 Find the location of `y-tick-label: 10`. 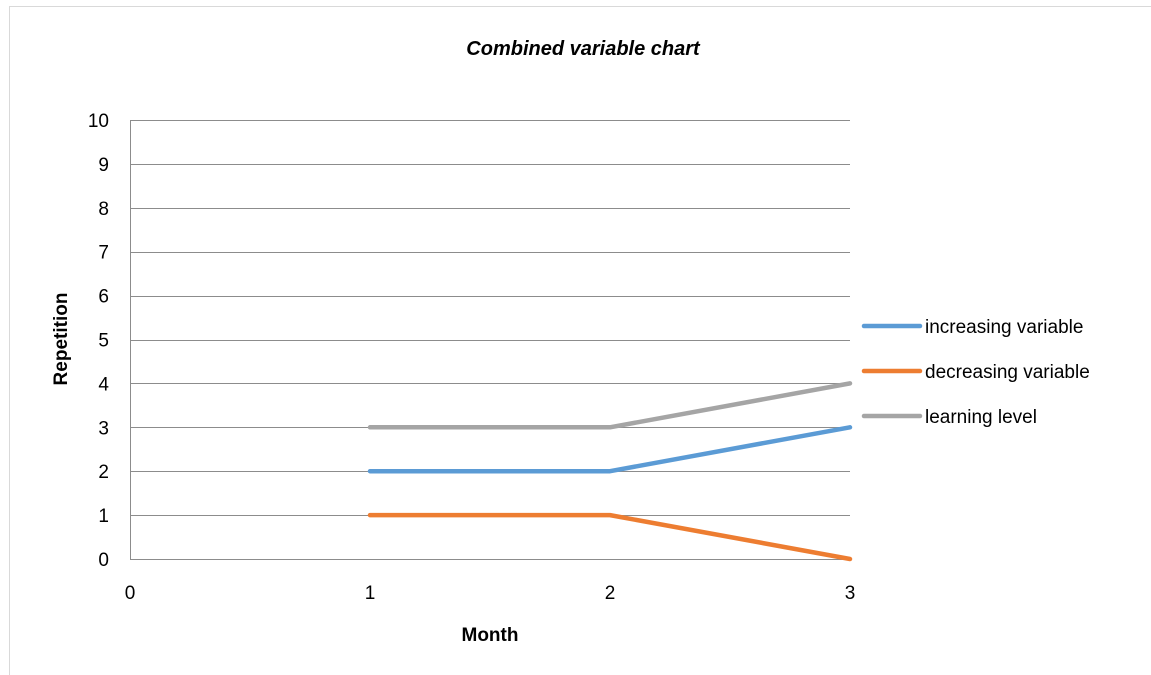

y-tick-label: 10 is located at coordinates (98, 121).